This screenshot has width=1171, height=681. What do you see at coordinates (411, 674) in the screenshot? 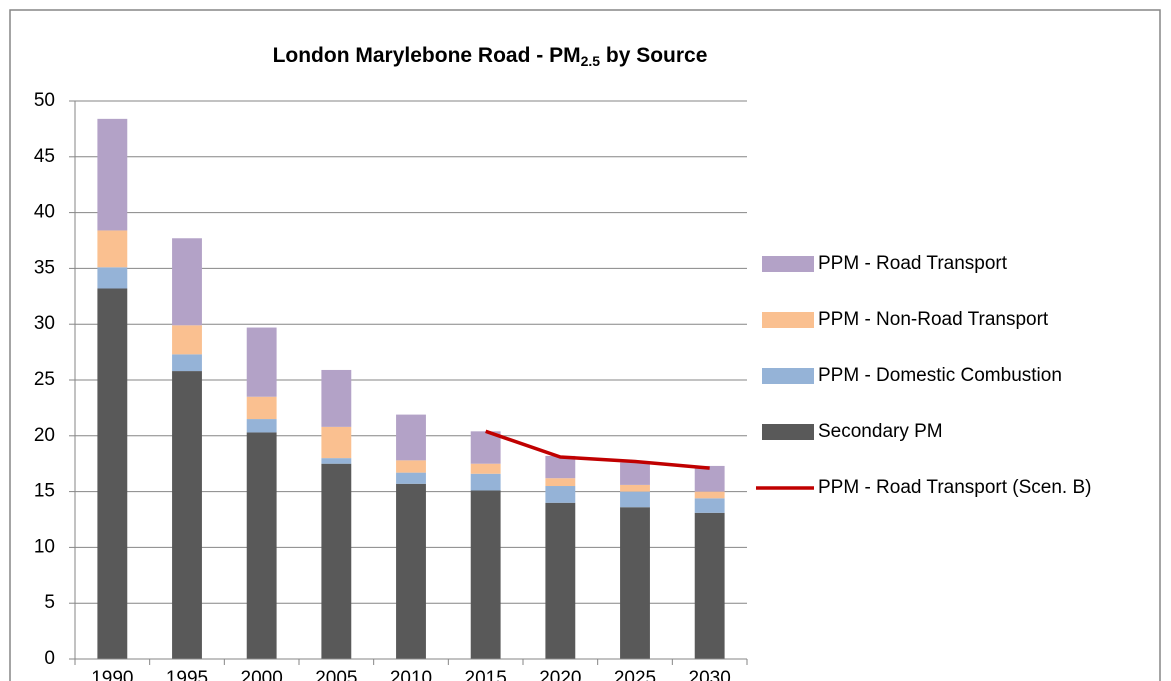
I see `x-tick-label: 2010` at bounding box center [411, 674].